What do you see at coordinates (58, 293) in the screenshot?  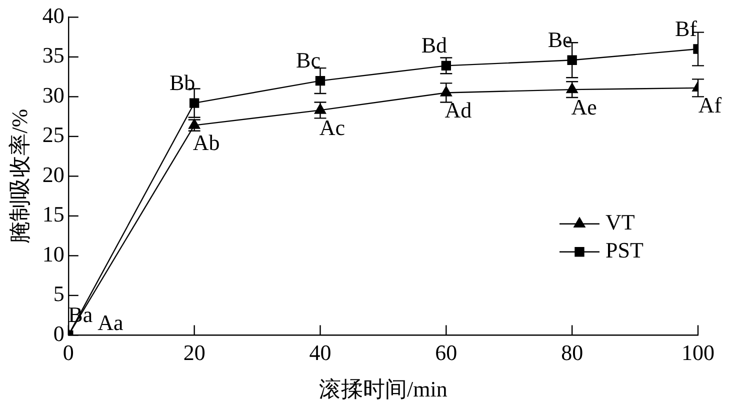 I see `y-tick-label: 5` at bounding box center [58, 293].